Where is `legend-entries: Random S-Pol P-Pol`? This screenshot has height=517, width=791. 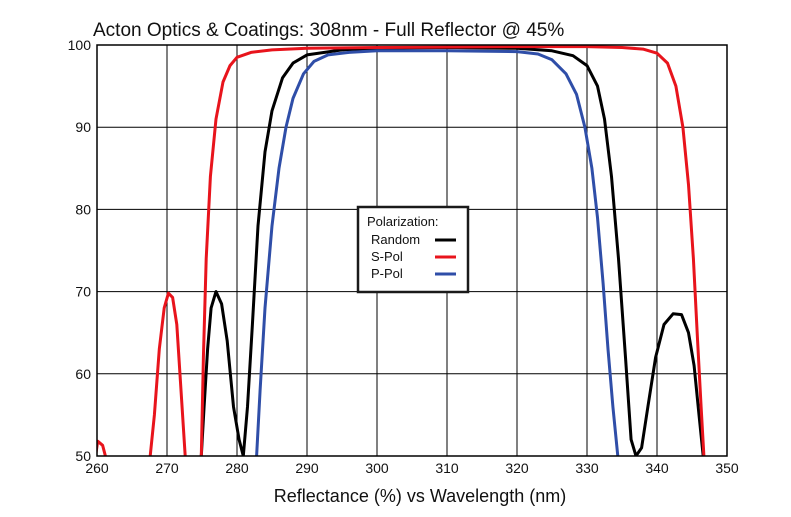 legend-entries: Random S-Pol P-Pol is located at coordinates (413, 256).